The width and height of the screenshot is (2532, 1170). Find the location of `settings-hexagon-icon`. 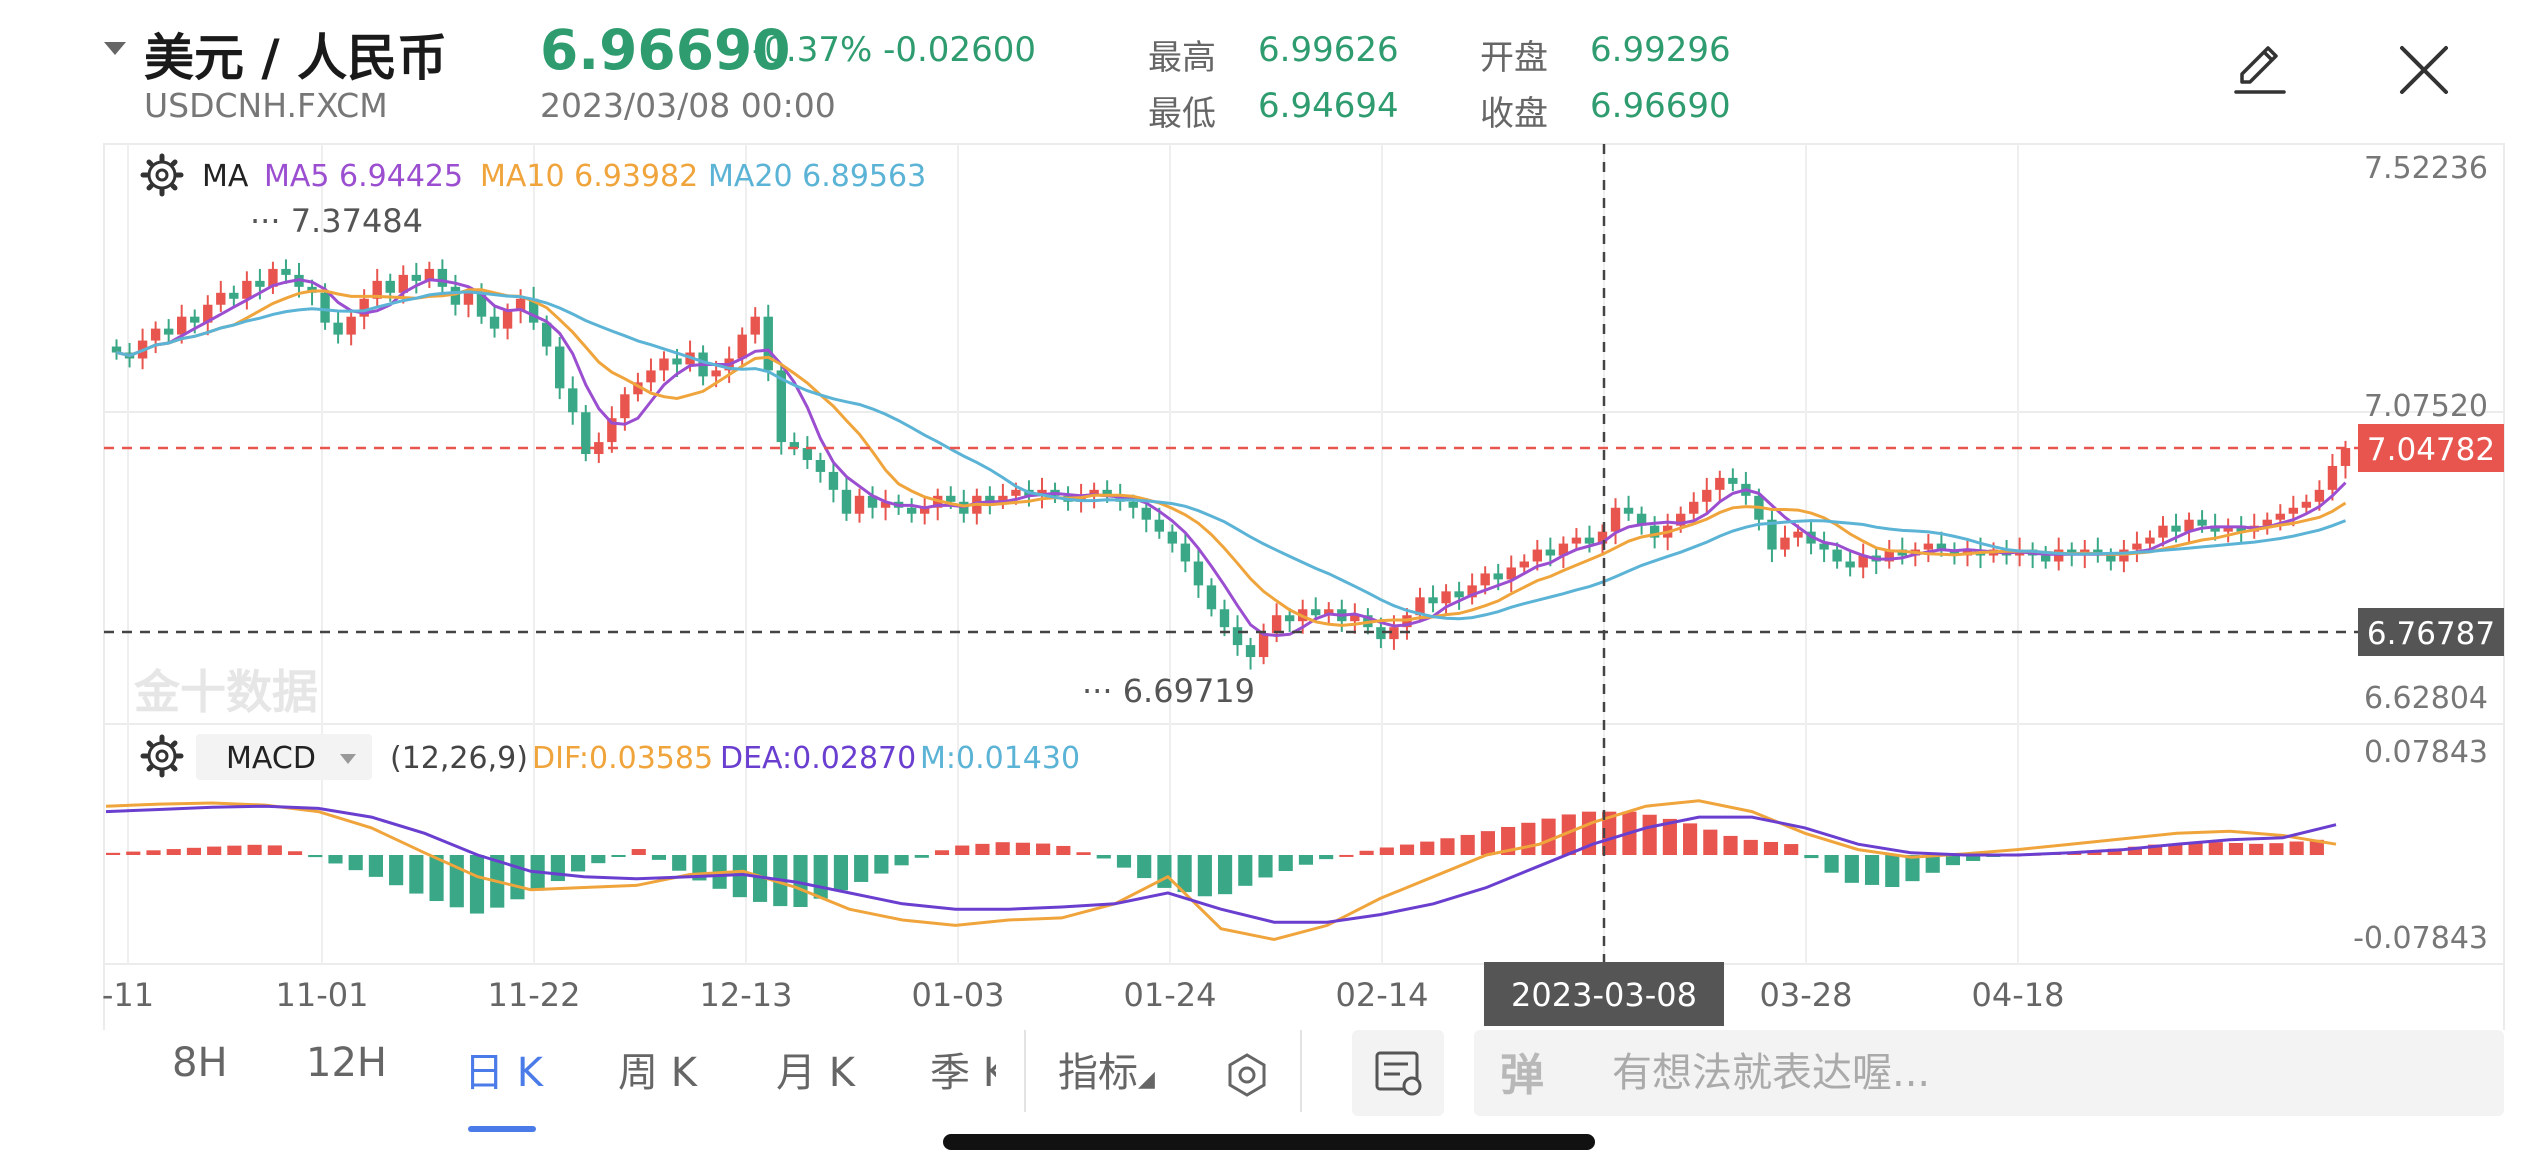

settings-hexagon-icon is located at coordinates (1247, 1075).